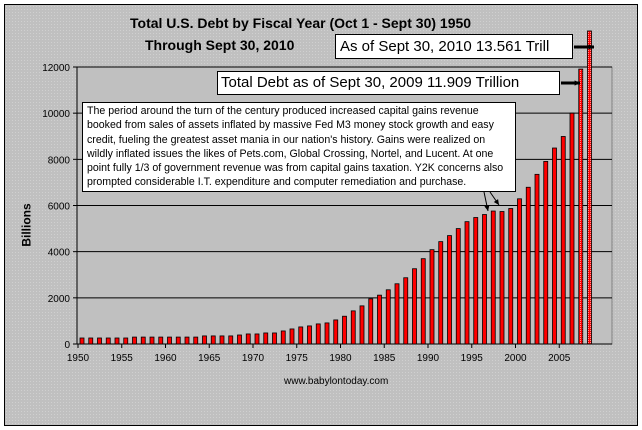  I want to click on x-tick-label: 1975, so click(297, 358).